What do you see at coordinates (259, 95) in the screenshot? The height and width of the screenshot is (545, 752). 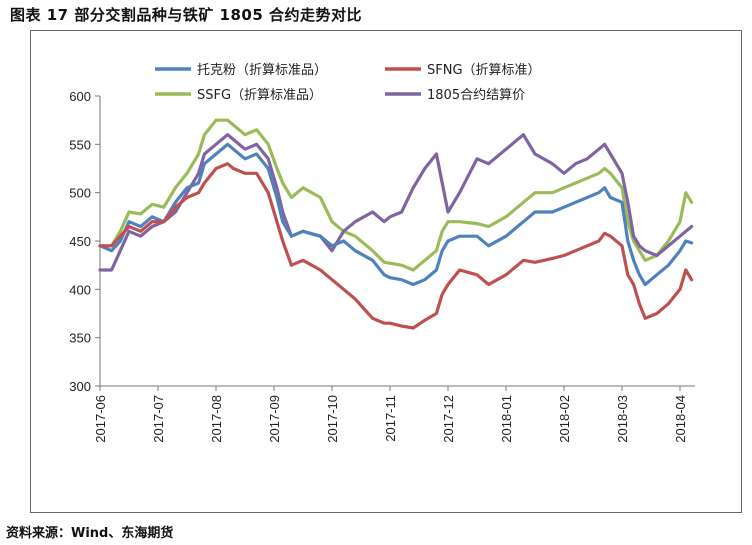 I see `legend-label-3: SSFG（折算标准品）` at bounding box center [259, 95].